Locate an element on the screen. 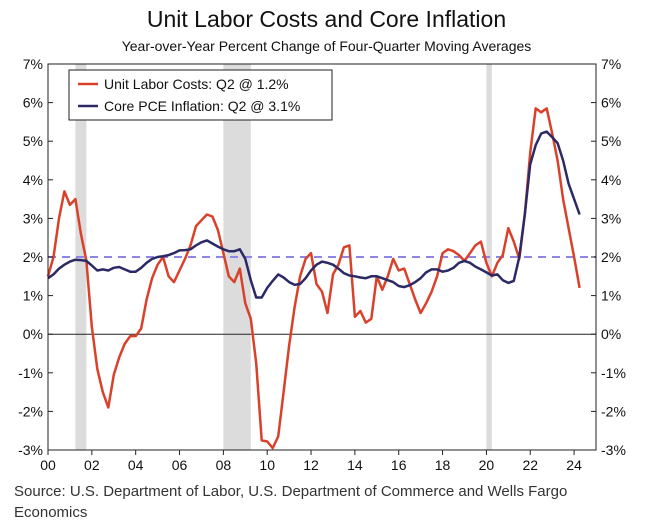 The height and width of the screenshot is (529, 653). y-tick-label-left: 7% is located at coordinates (33, 64).